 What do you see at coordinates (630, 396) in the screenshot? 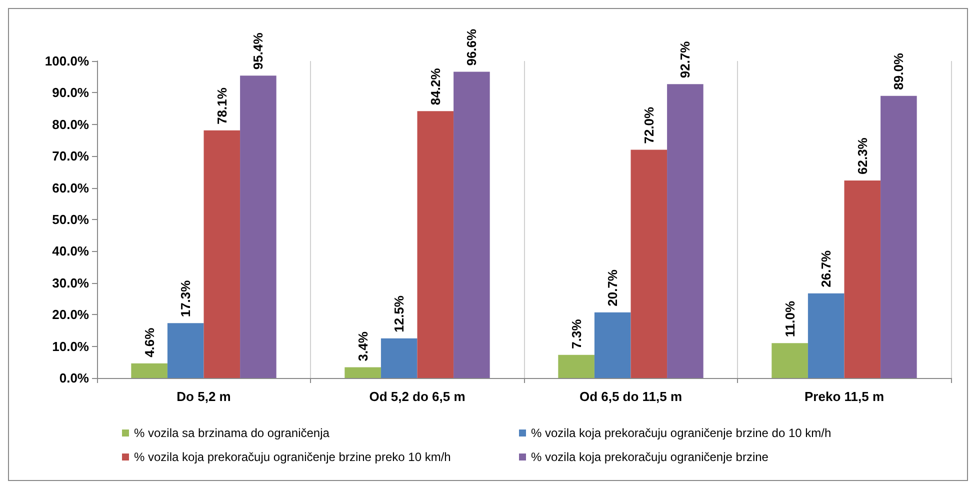
I see `x-tick-label: Od 6,5 do 11,5 m` at bounding box center [630, 396].